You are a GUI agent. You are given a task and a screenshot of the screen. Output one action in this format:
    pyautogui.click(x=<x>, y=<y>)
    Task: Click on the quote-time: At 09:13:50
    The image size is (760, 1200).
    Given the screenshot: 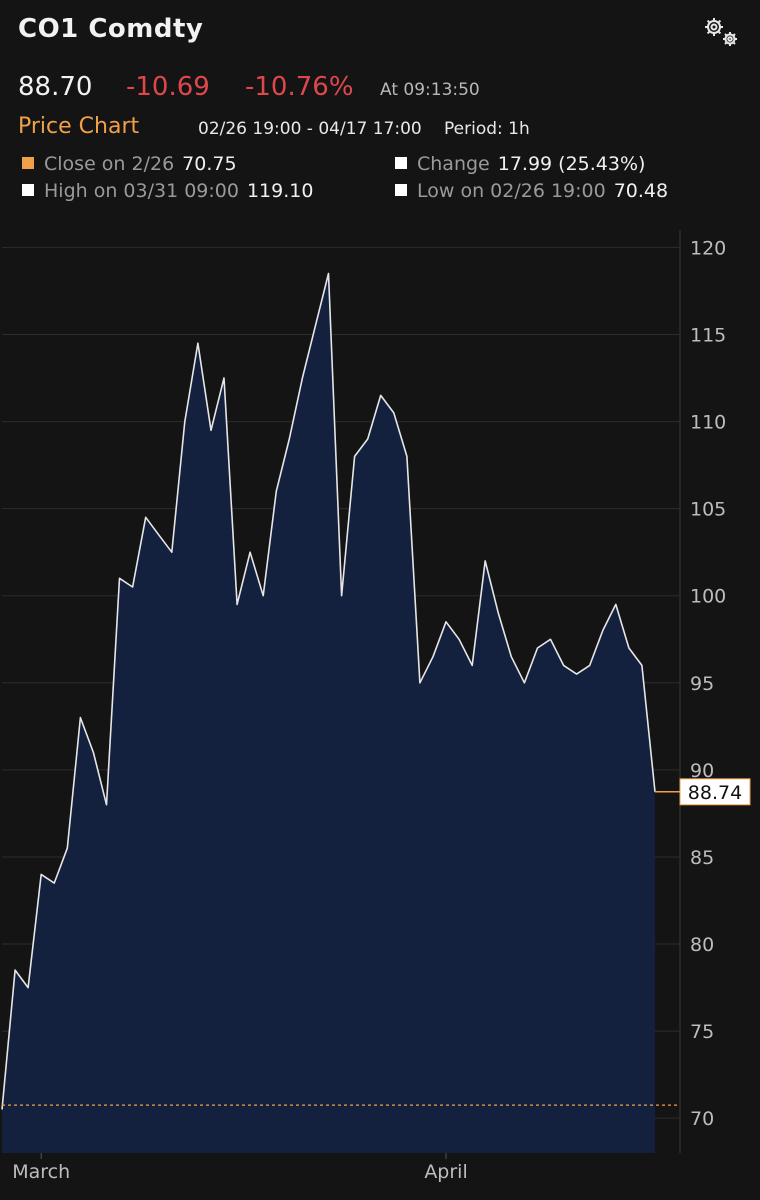 What is the action you would take?
    pyautogui.click(x=430, y=90)
    